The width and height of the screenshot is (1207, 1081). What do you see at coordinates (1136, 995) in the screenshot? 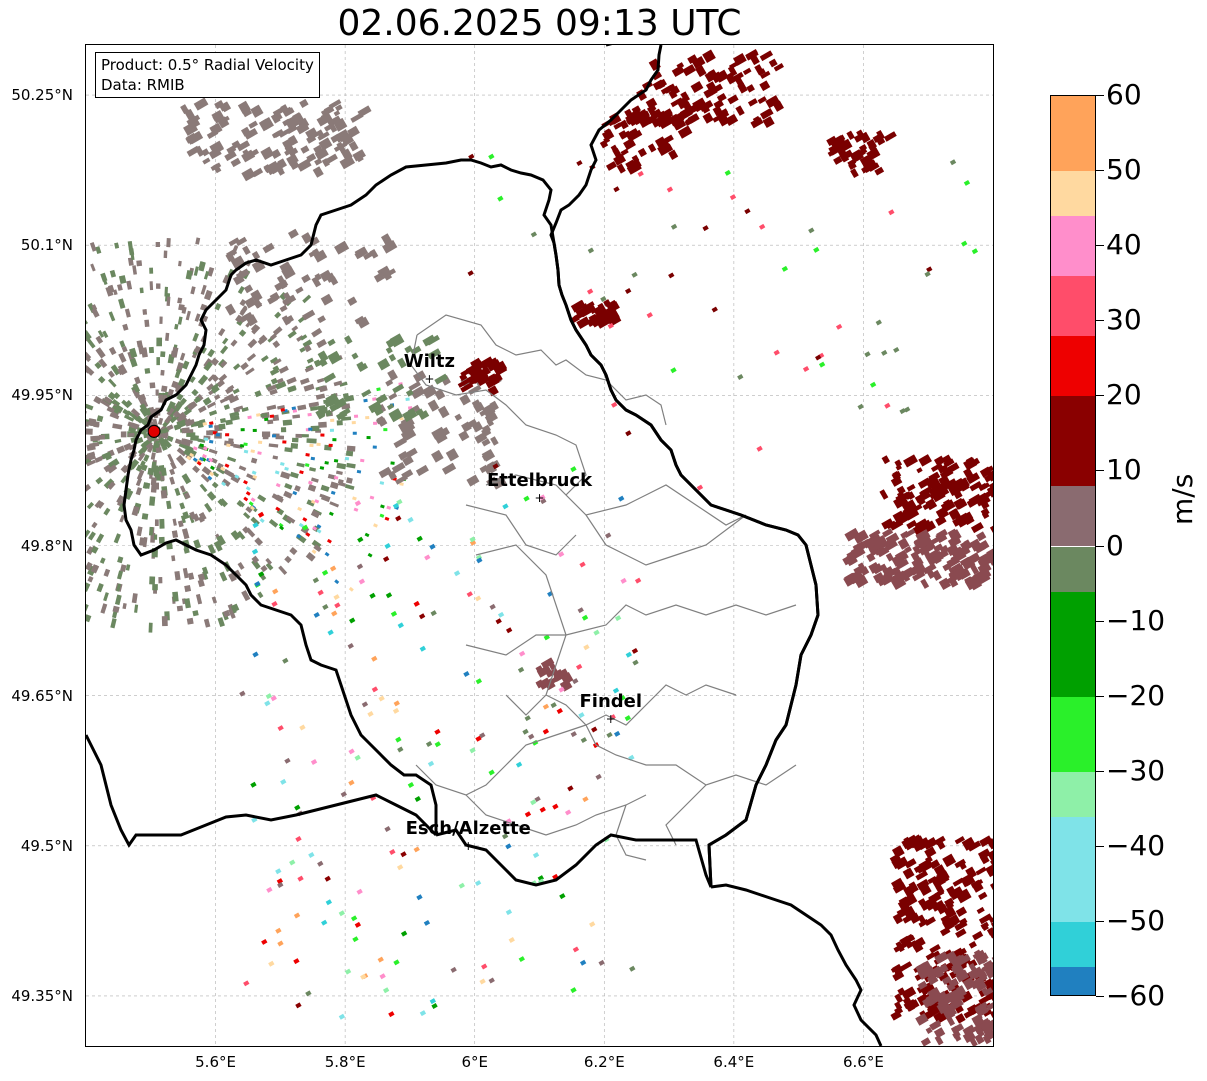
I see `colorbar-tick-label: −60` at bounding box center [1136, 995].